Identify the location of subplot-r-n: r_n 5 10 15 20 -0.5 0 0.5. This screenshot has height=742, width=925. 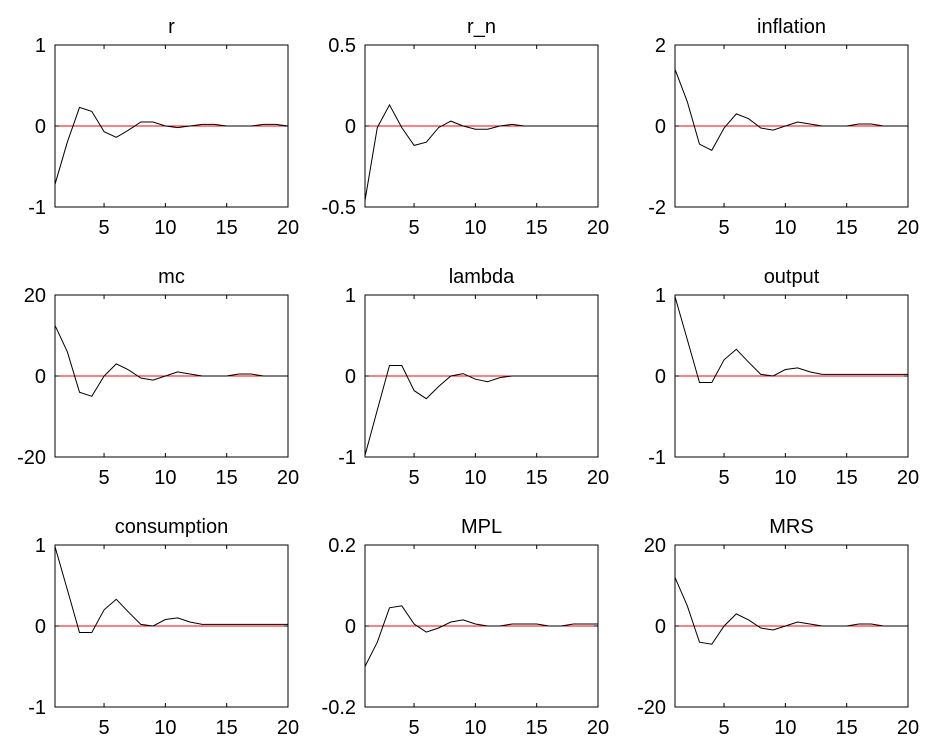
(466, 127).